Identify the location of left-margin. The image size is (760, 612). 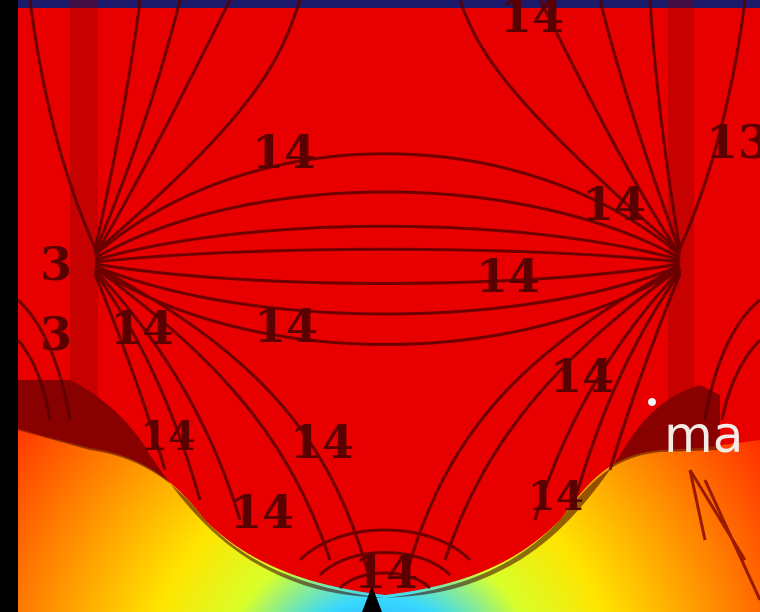
(9, 306).